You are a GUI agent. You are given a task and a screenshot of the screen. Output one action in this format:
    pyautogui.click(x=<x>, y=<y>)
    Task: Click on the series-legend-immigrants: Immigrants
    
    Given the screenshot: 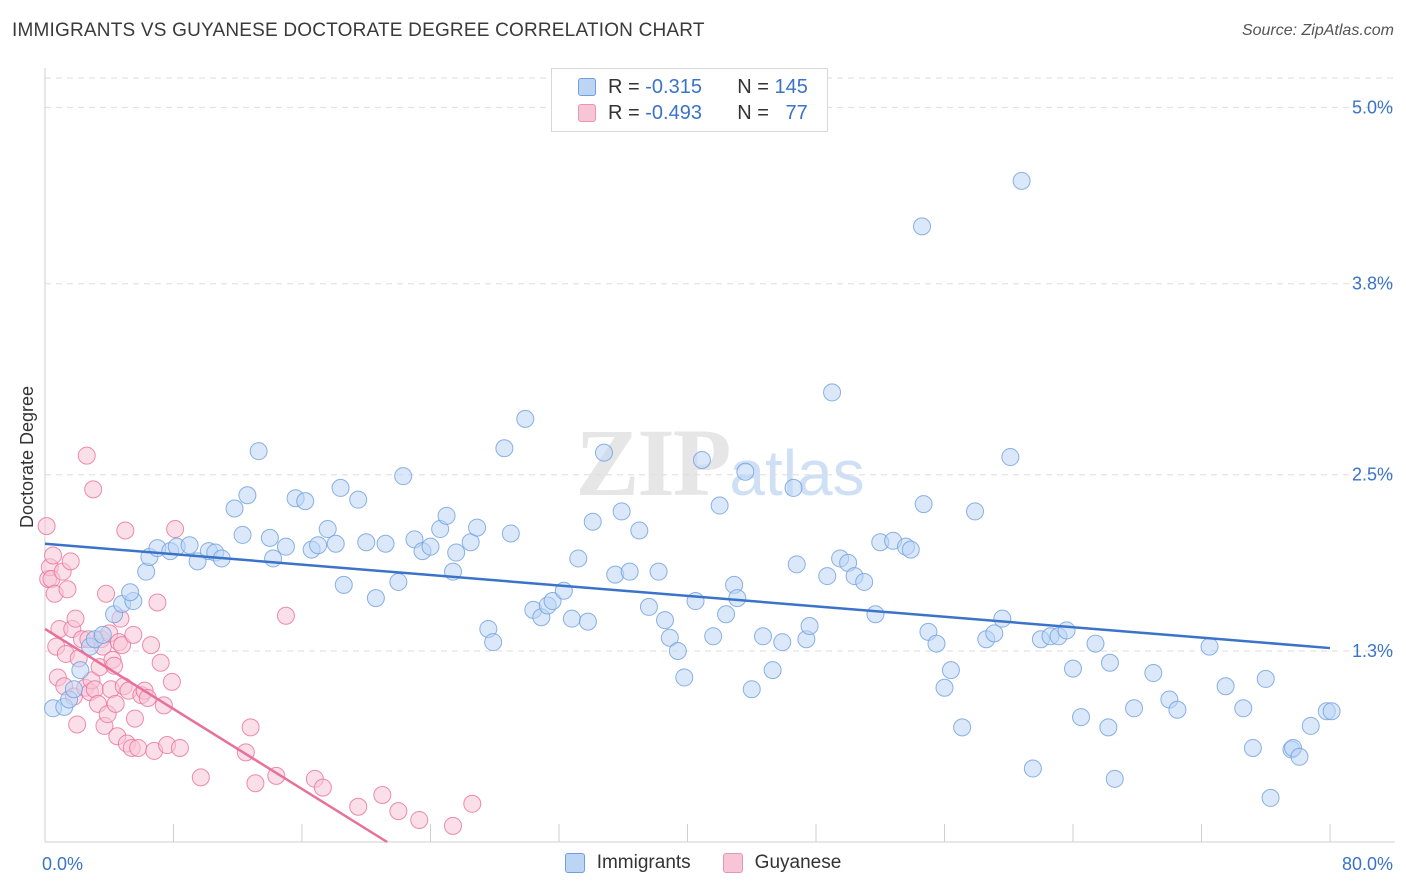 What is the action you would take?
    pyautogui.click(x=627, y=863)
    